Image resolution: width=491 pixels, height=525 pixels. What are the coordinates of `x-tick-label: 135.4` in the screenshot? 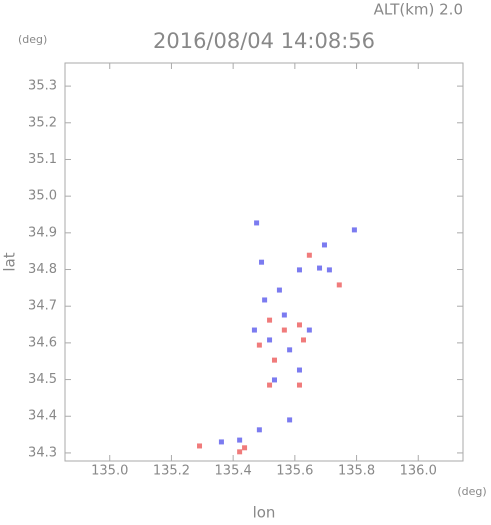 It's located at (233, 471).